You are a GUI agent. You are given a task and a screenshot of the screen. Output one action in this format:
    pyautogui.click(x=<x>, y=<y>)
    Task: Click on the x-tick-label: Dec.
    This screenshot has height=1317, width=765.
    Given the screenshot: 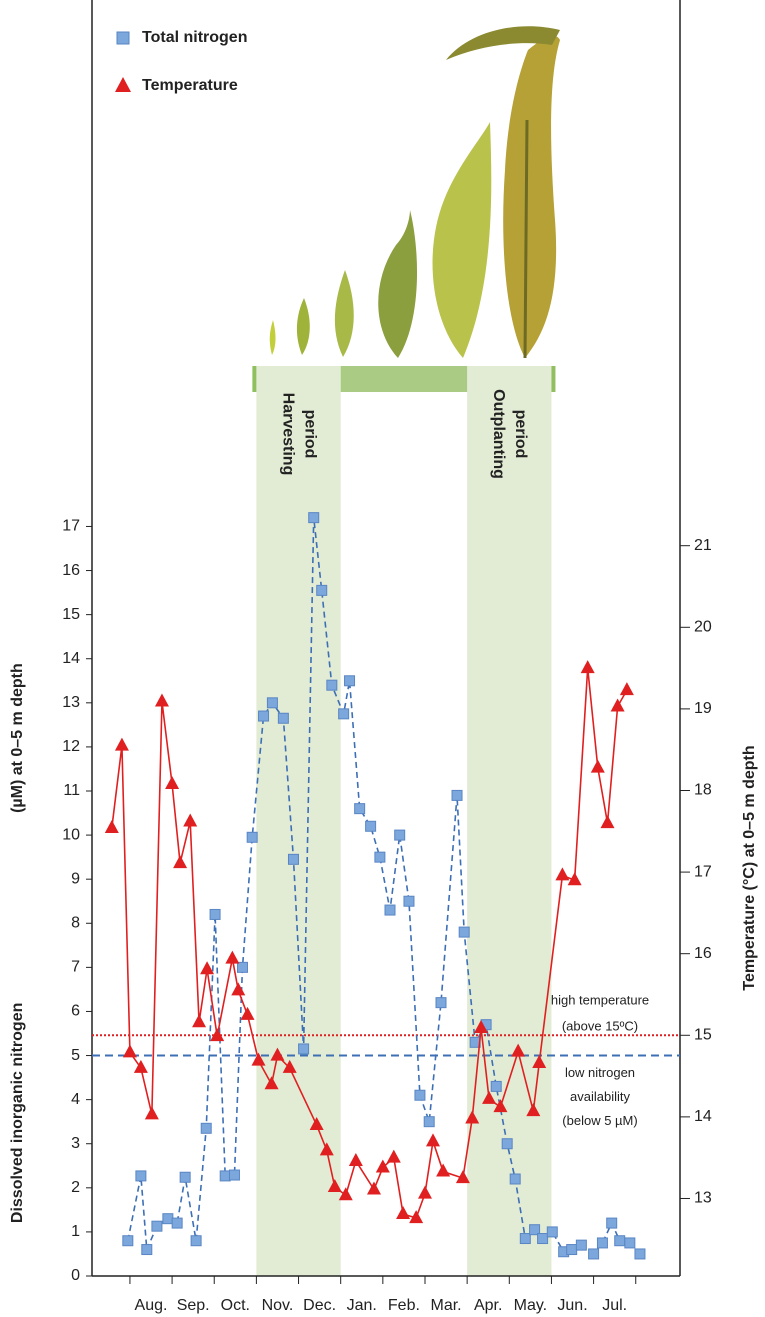 What is the action you would take?
    pyautogui.click(x=319, y=1305)
    